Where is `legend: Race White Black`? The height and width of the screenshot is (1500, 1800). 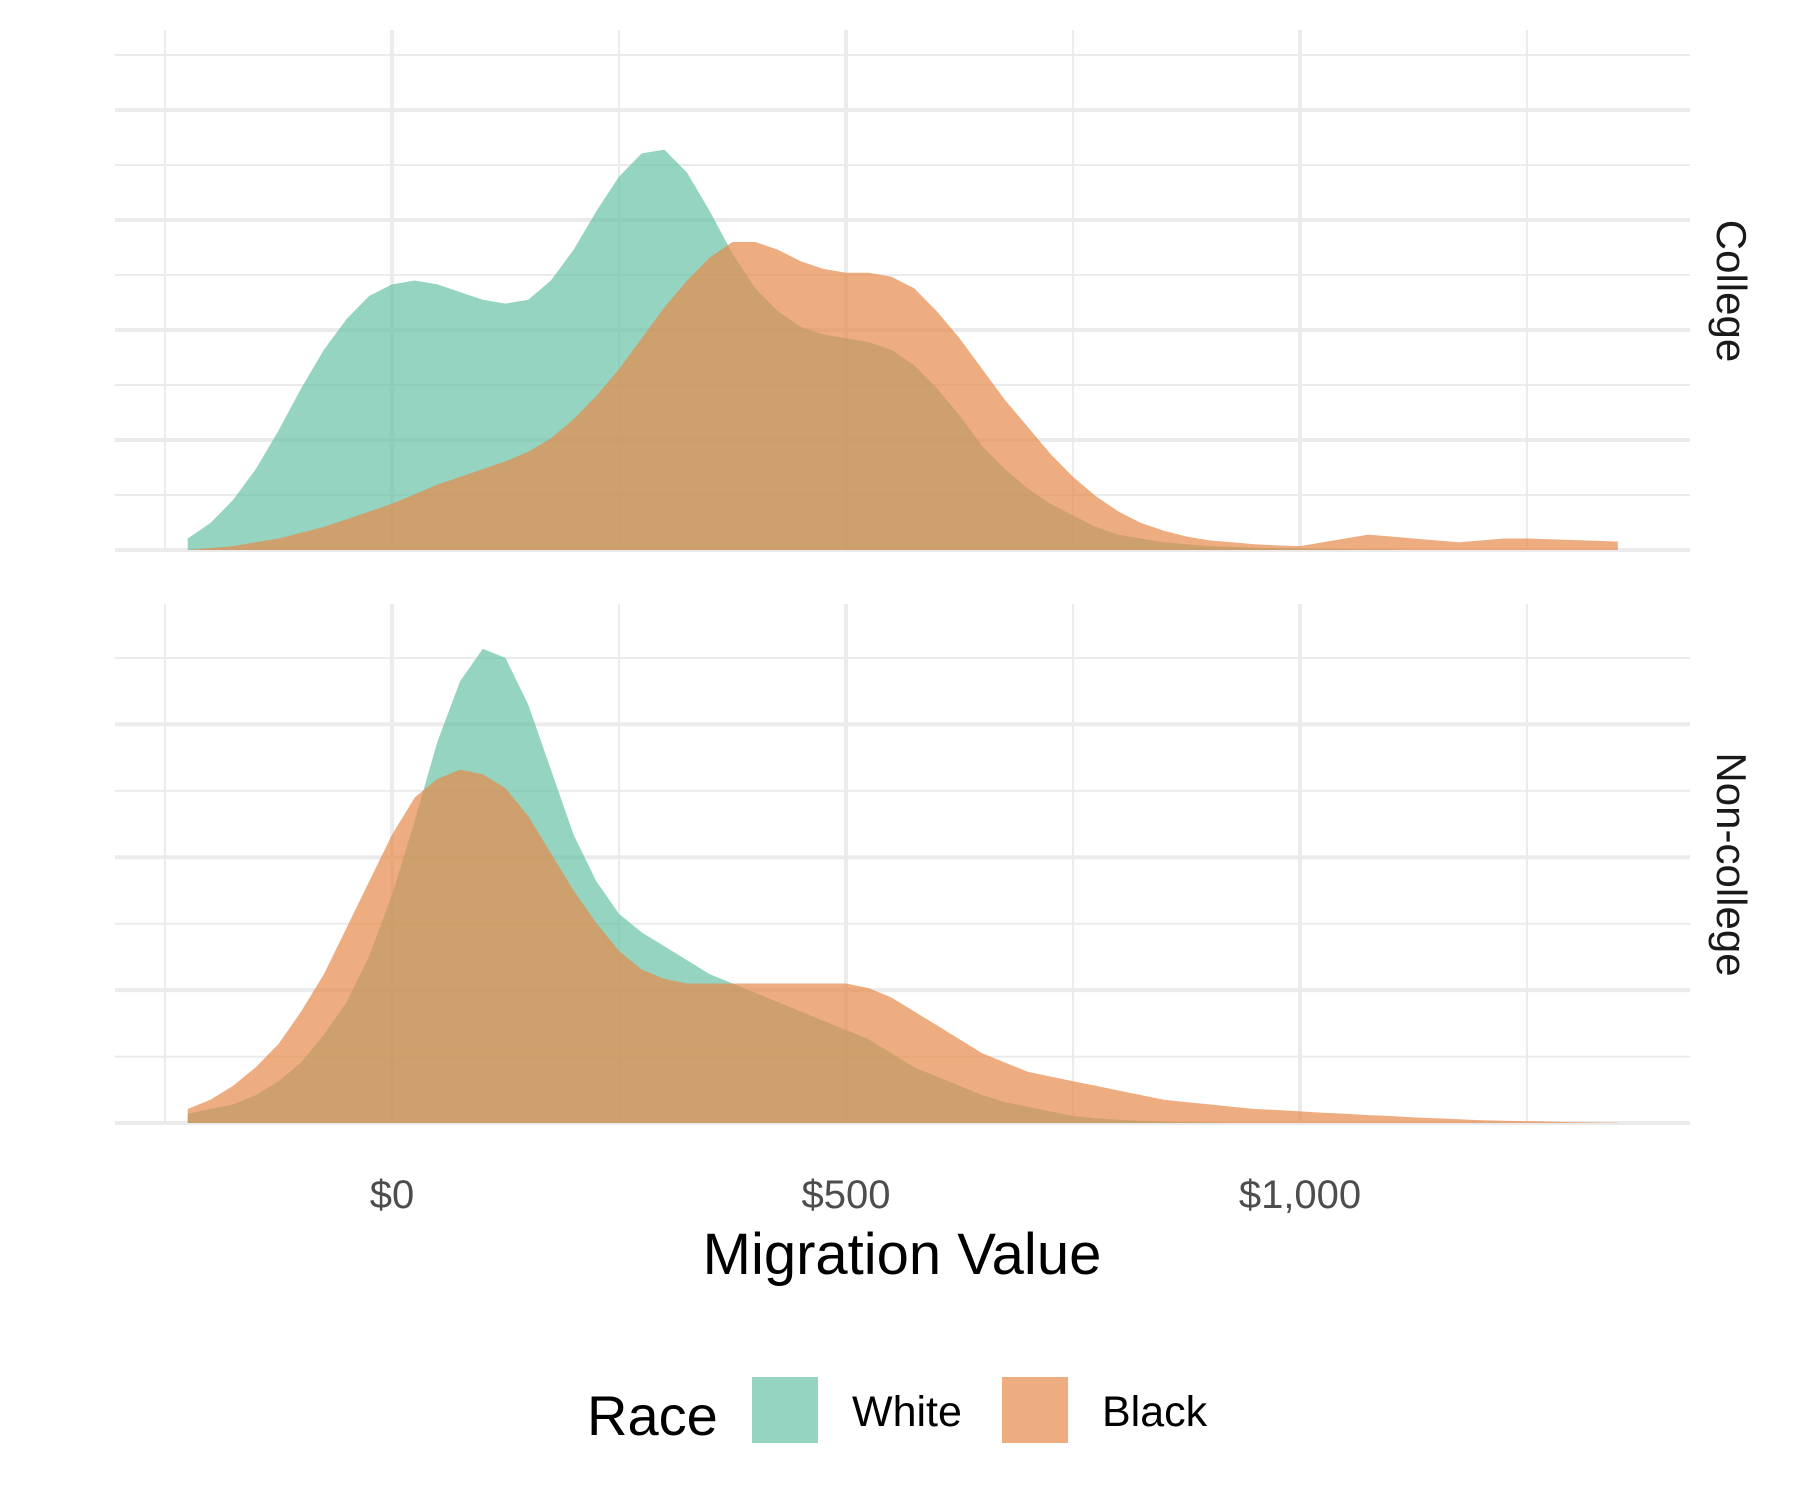 legend: Race White Black is located at coordinates (897, 1412).